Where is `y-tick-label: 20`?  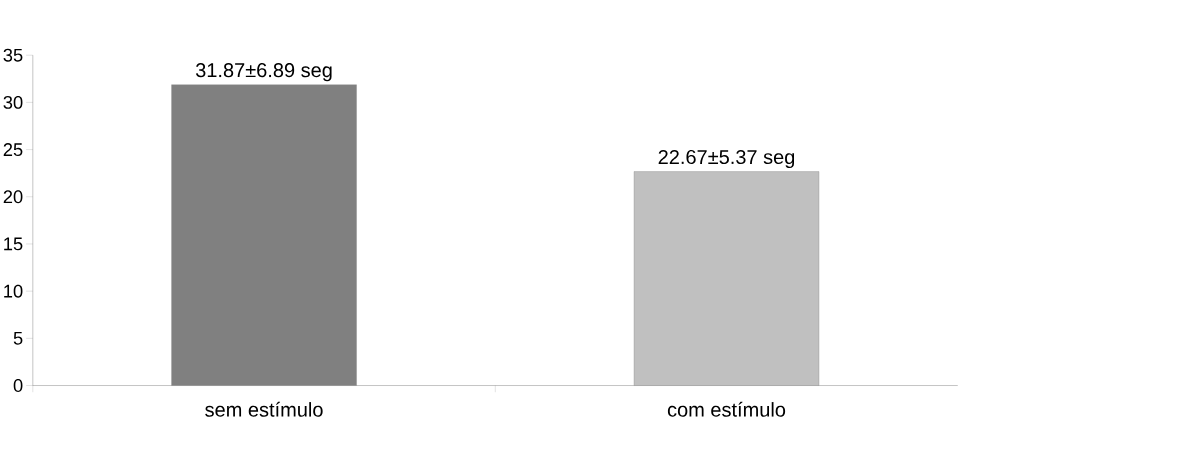
y-tick-label: 20 is located at coordinates (13, 197).